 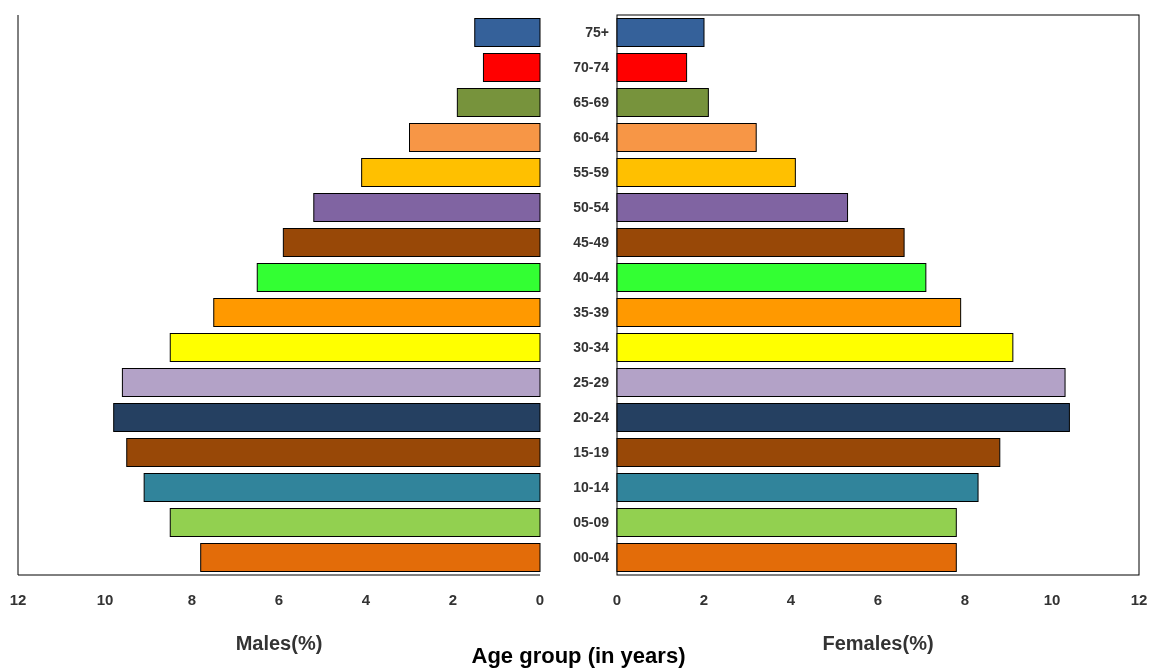 I want to click on y-tick-label: 55-59, so click(x=591, y=172).